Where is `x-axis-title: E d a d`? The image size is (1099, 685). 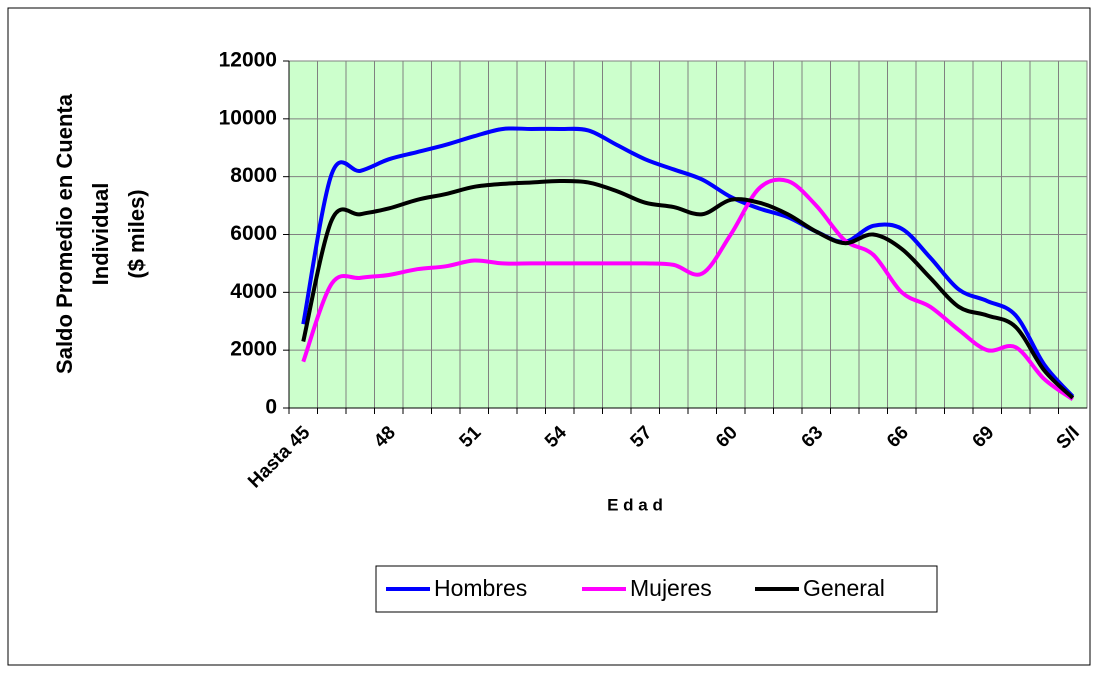
x-axis-title: E d a d is located at coordinates (635, 504).